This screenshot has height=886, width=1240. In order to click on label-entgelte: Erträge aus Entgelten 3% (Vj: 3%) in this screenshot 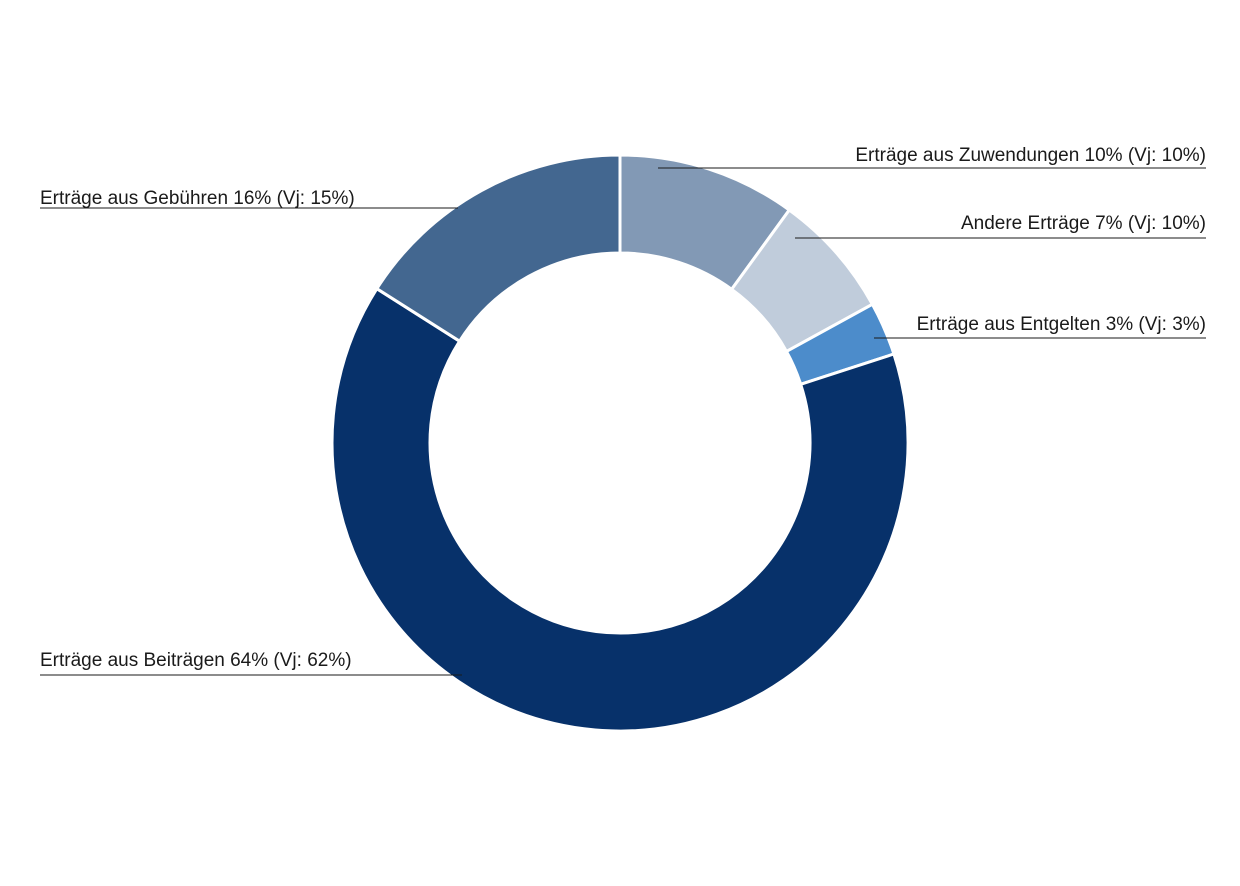, I will do `click(1061, 324)`.